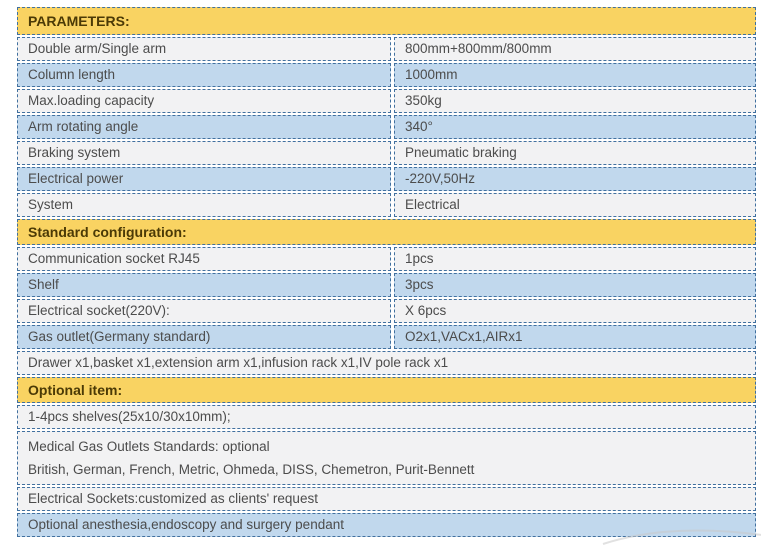 The image size is (761, 546). Describe the element at coordinates (204, 127) in the screenshot. I see `spec-label: Arm rotating angle` at that location.